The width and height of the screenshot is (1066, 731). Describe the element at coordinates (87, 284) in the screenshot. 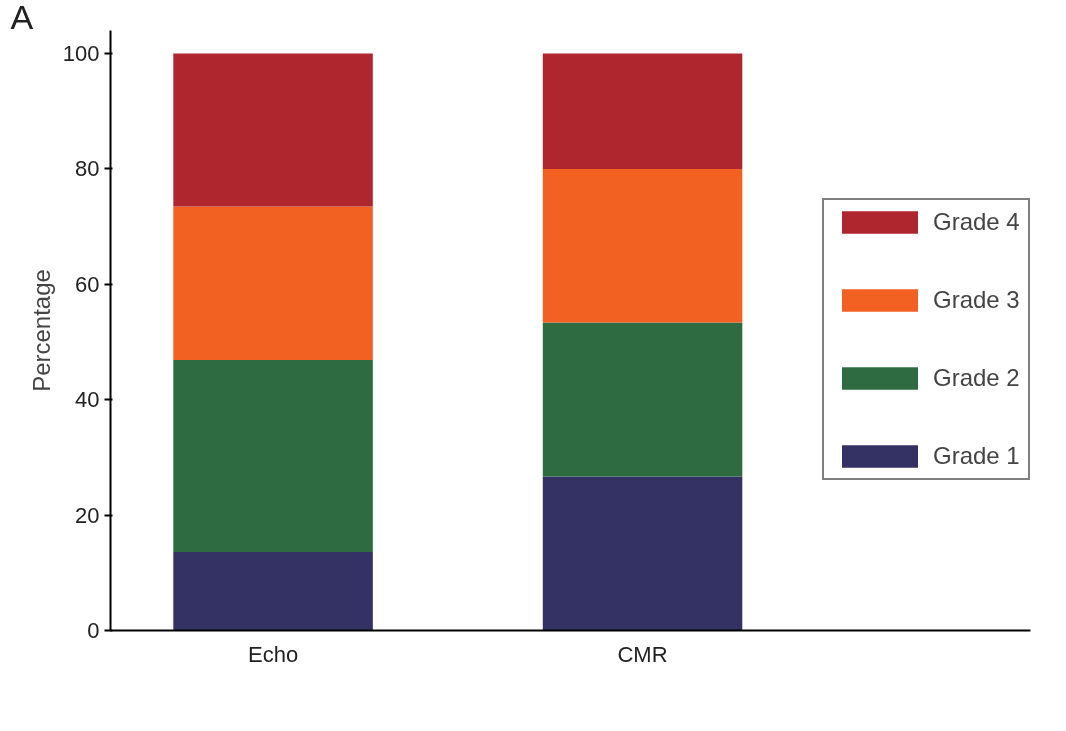

I see `y-tick-label: 60` at that location.